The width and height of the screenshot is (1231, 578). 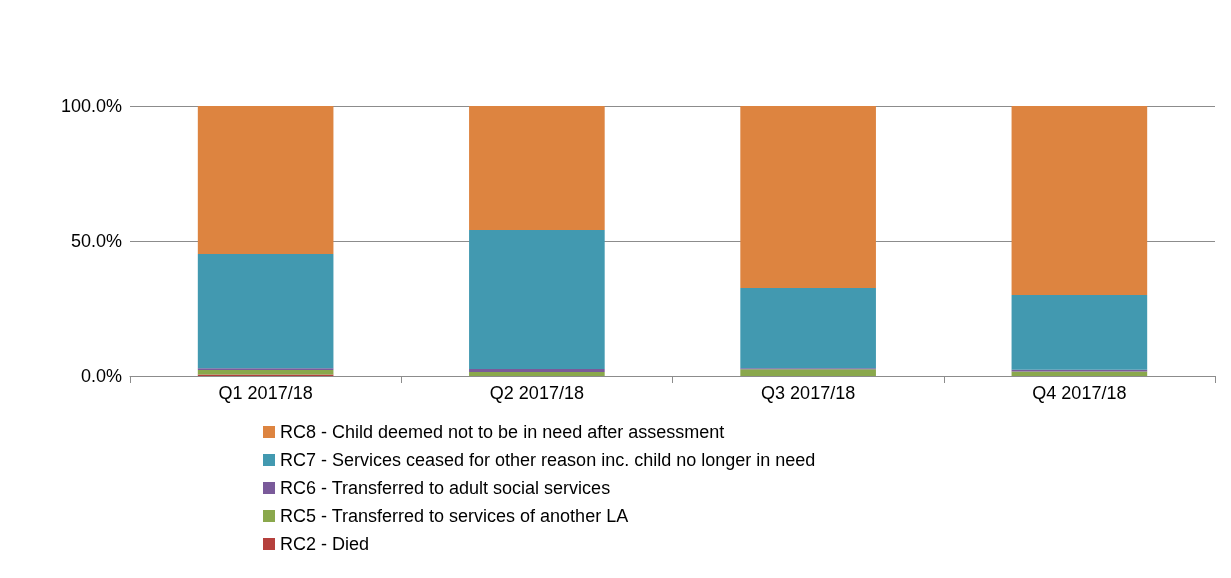 What do you see at coordinates (325, 544) in the screenshot?
I see `legend-label: RC2 - Died` at bounding box center [325, 544].